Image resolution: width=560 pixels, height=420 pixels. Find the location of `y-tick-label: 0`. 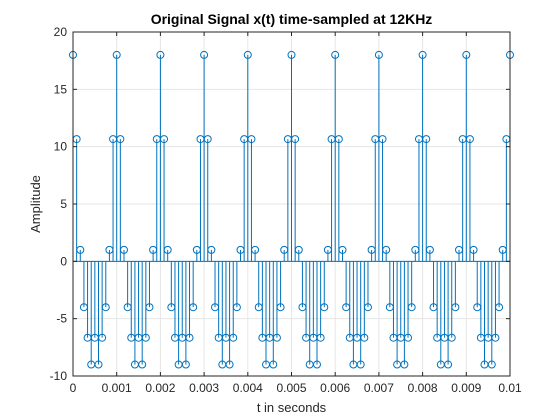

y-tick-label: 0 is located at coordinates (63, 261).